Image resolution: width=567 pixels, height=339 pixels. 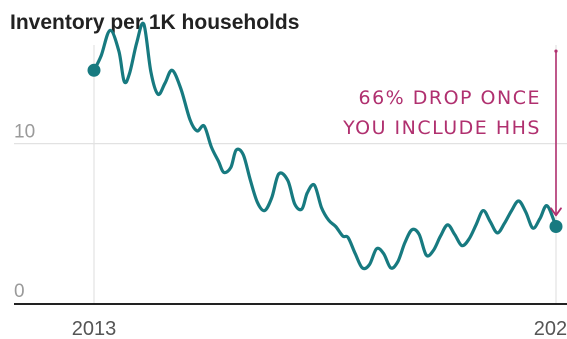 What do you see at coordinates (556, 51) in the screenshot?
I see `annotation-arrow-origin` at bounding box center [556, 51].